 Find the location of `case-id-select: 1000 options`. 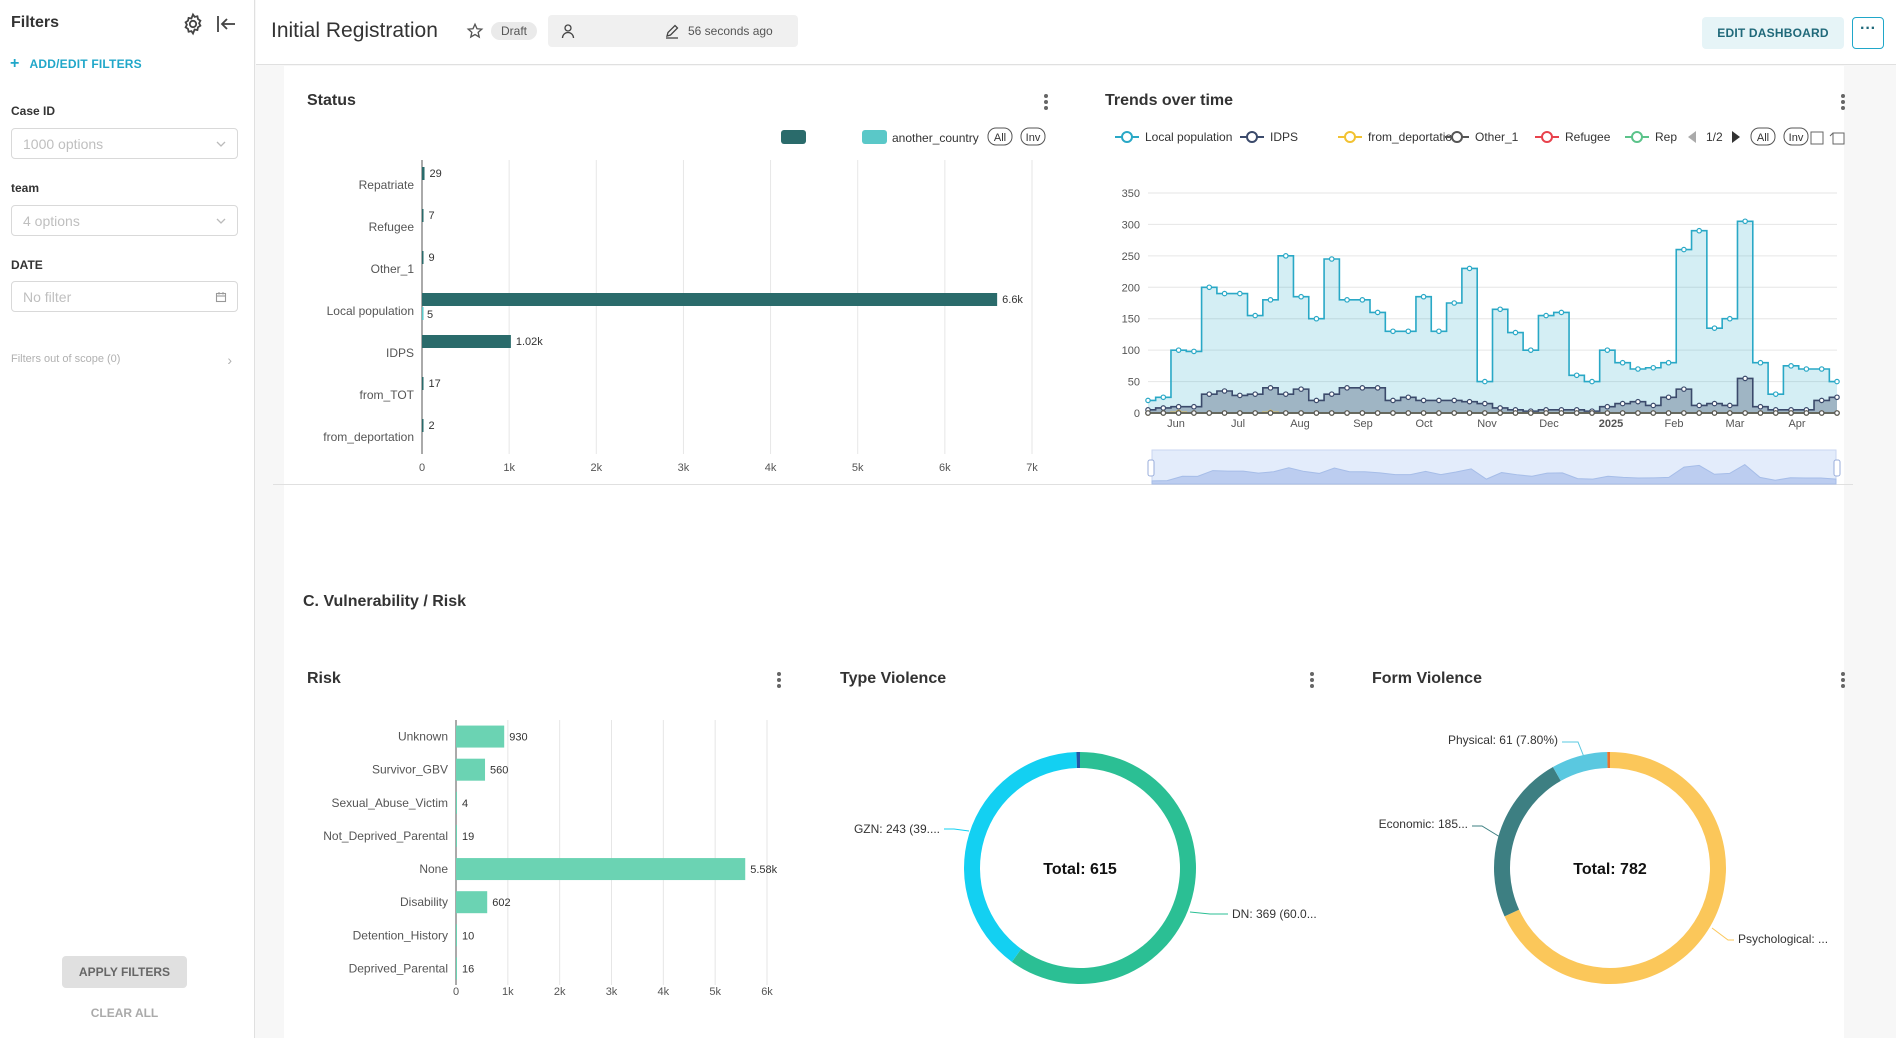

case-id-select: 1000 options is located at coordinates (124, 143).